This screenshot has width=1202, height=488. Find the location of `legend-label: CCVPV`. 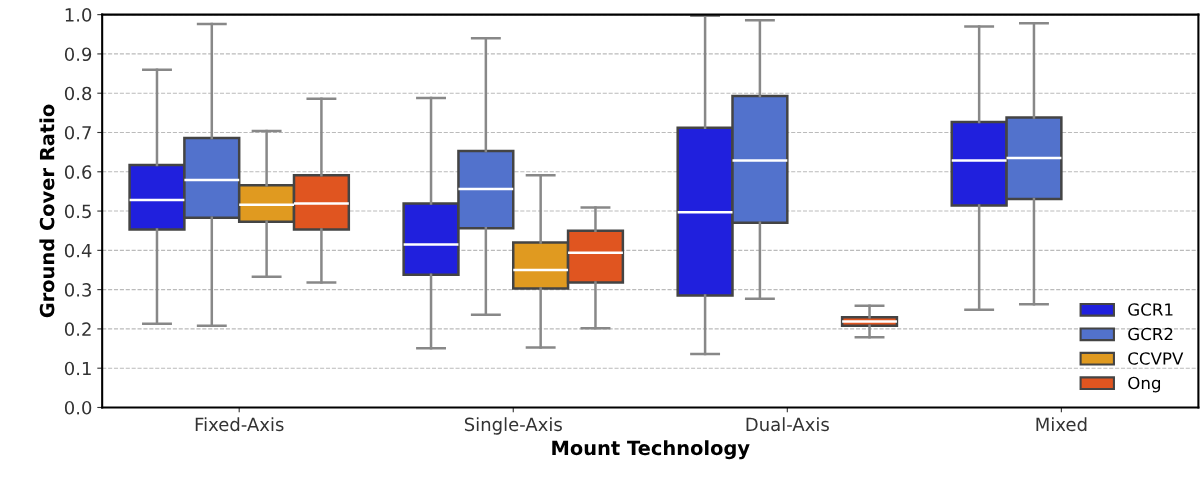

legend-label: CCVPV is located at coordinates (1156, 358).